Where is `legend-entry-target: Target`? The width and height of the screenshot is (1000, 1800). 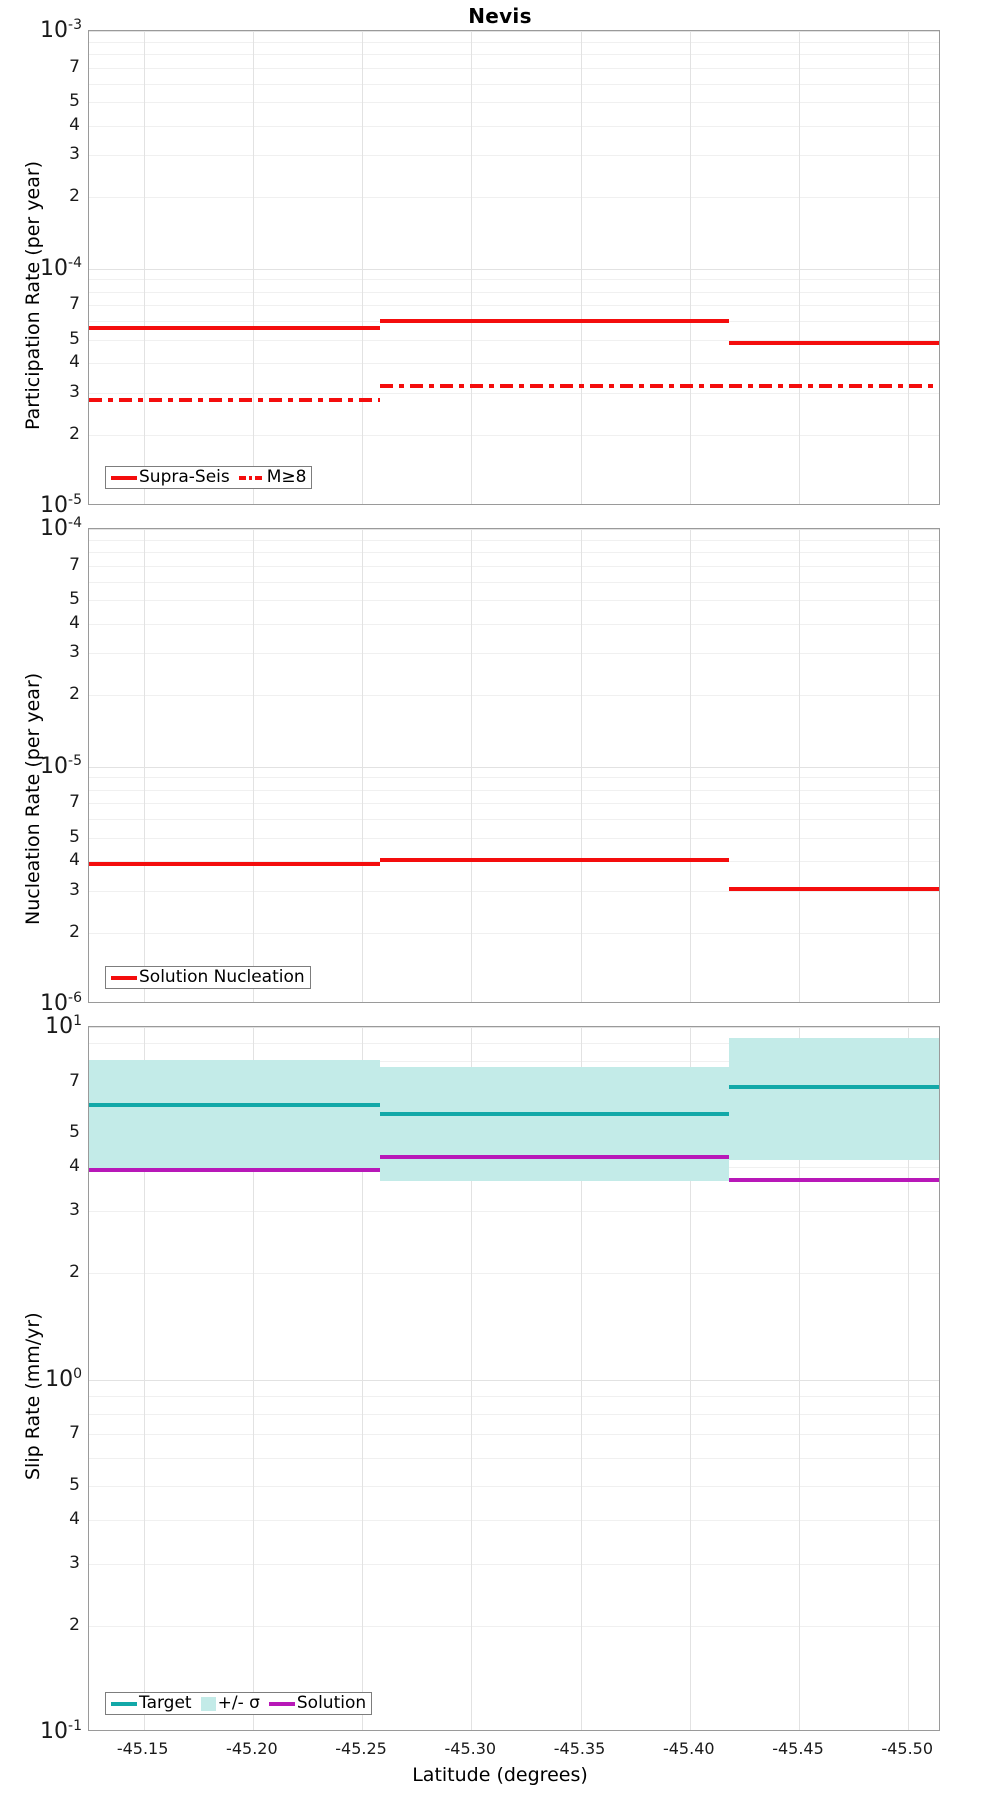
legend-entry-target: Target is located at coordinates (151, 1703).